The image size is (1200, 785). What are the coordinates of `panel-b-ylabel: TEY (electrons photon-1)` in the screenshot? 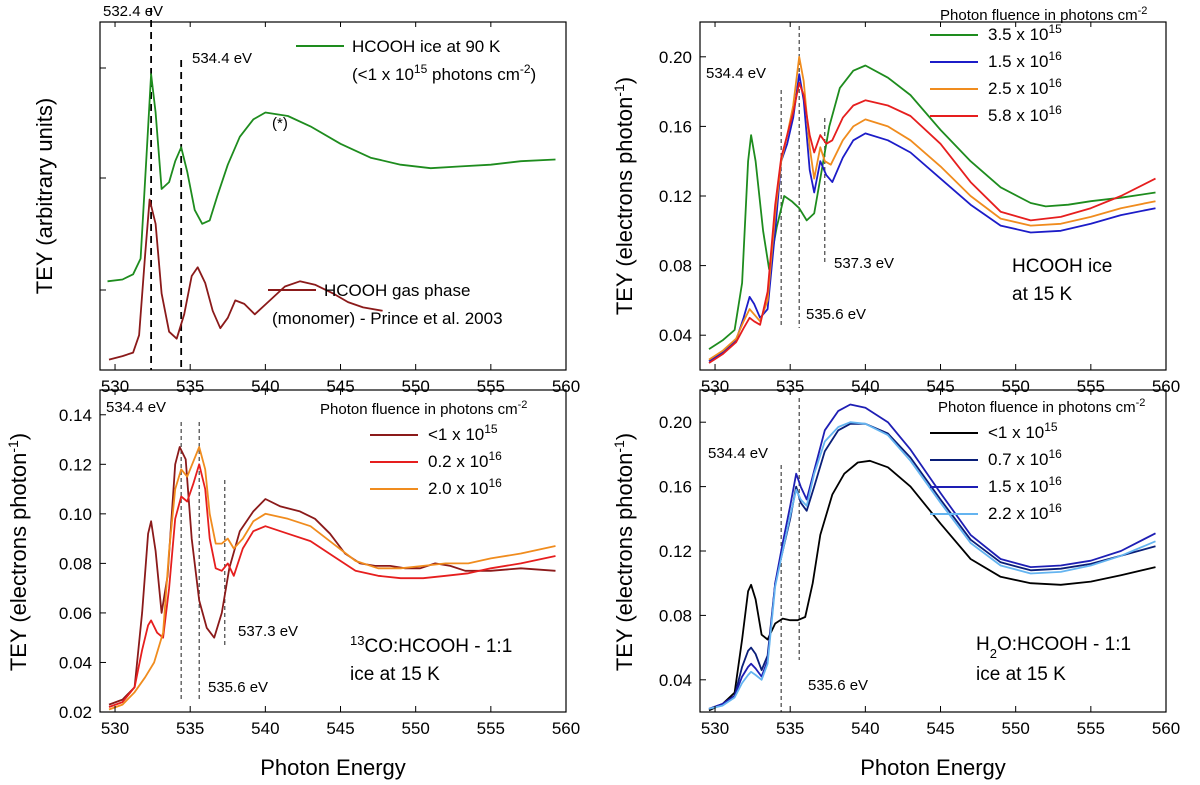 It's located at (624, 196).